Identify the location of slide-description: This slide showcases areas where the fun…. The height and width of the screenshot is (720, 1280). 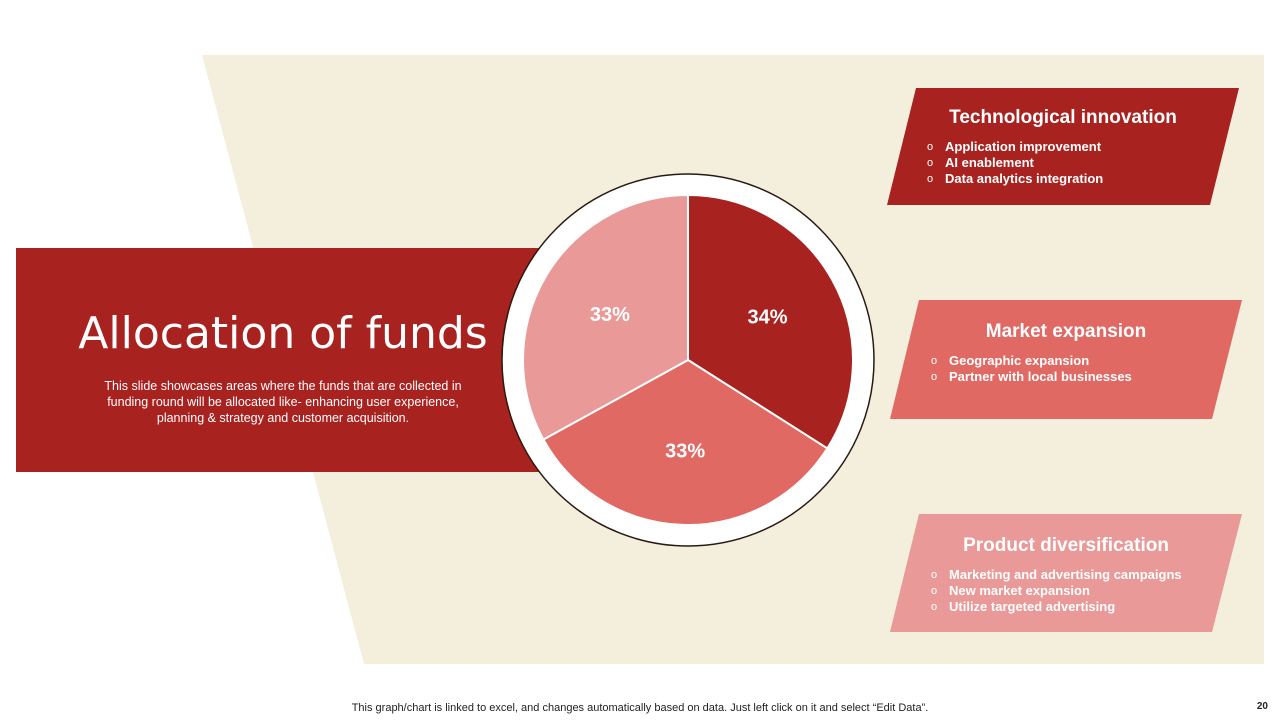
(283, 402).